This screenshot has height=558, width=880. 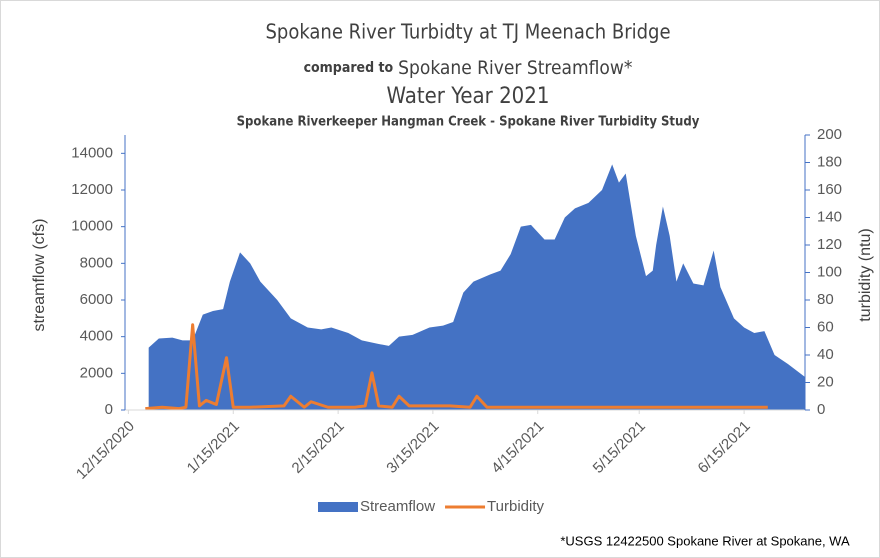 What do you see at coordinates (515, 506) in the screenshot?
I see `legend-label: Turbidity` at bounding box center [515, 506].